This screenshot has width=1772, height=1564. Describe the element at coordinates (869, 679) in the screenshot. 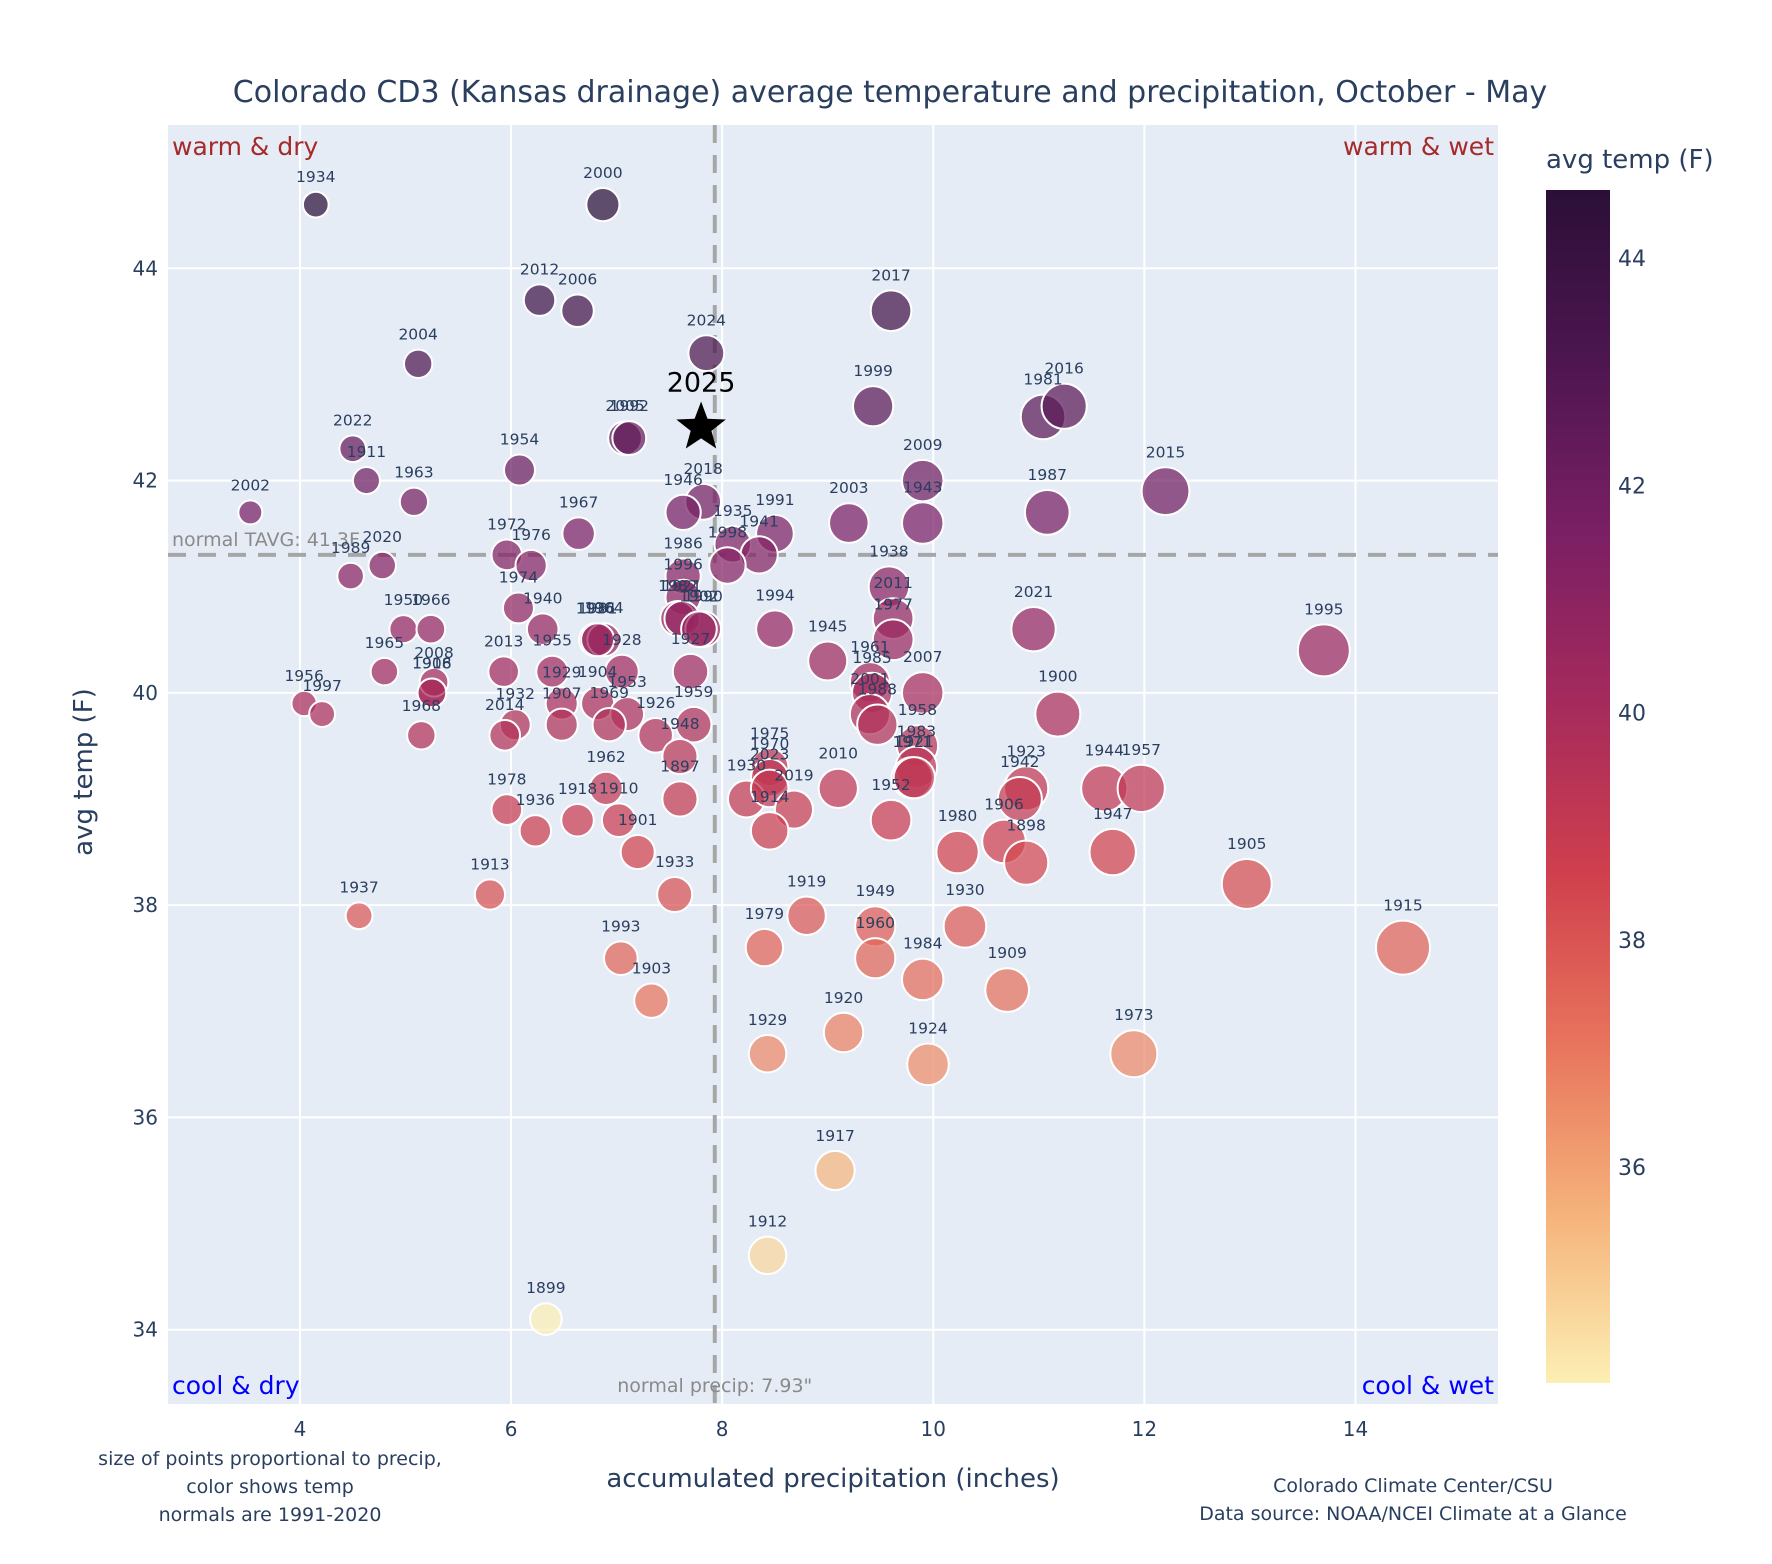

I see `point-label: 2001` at that location.